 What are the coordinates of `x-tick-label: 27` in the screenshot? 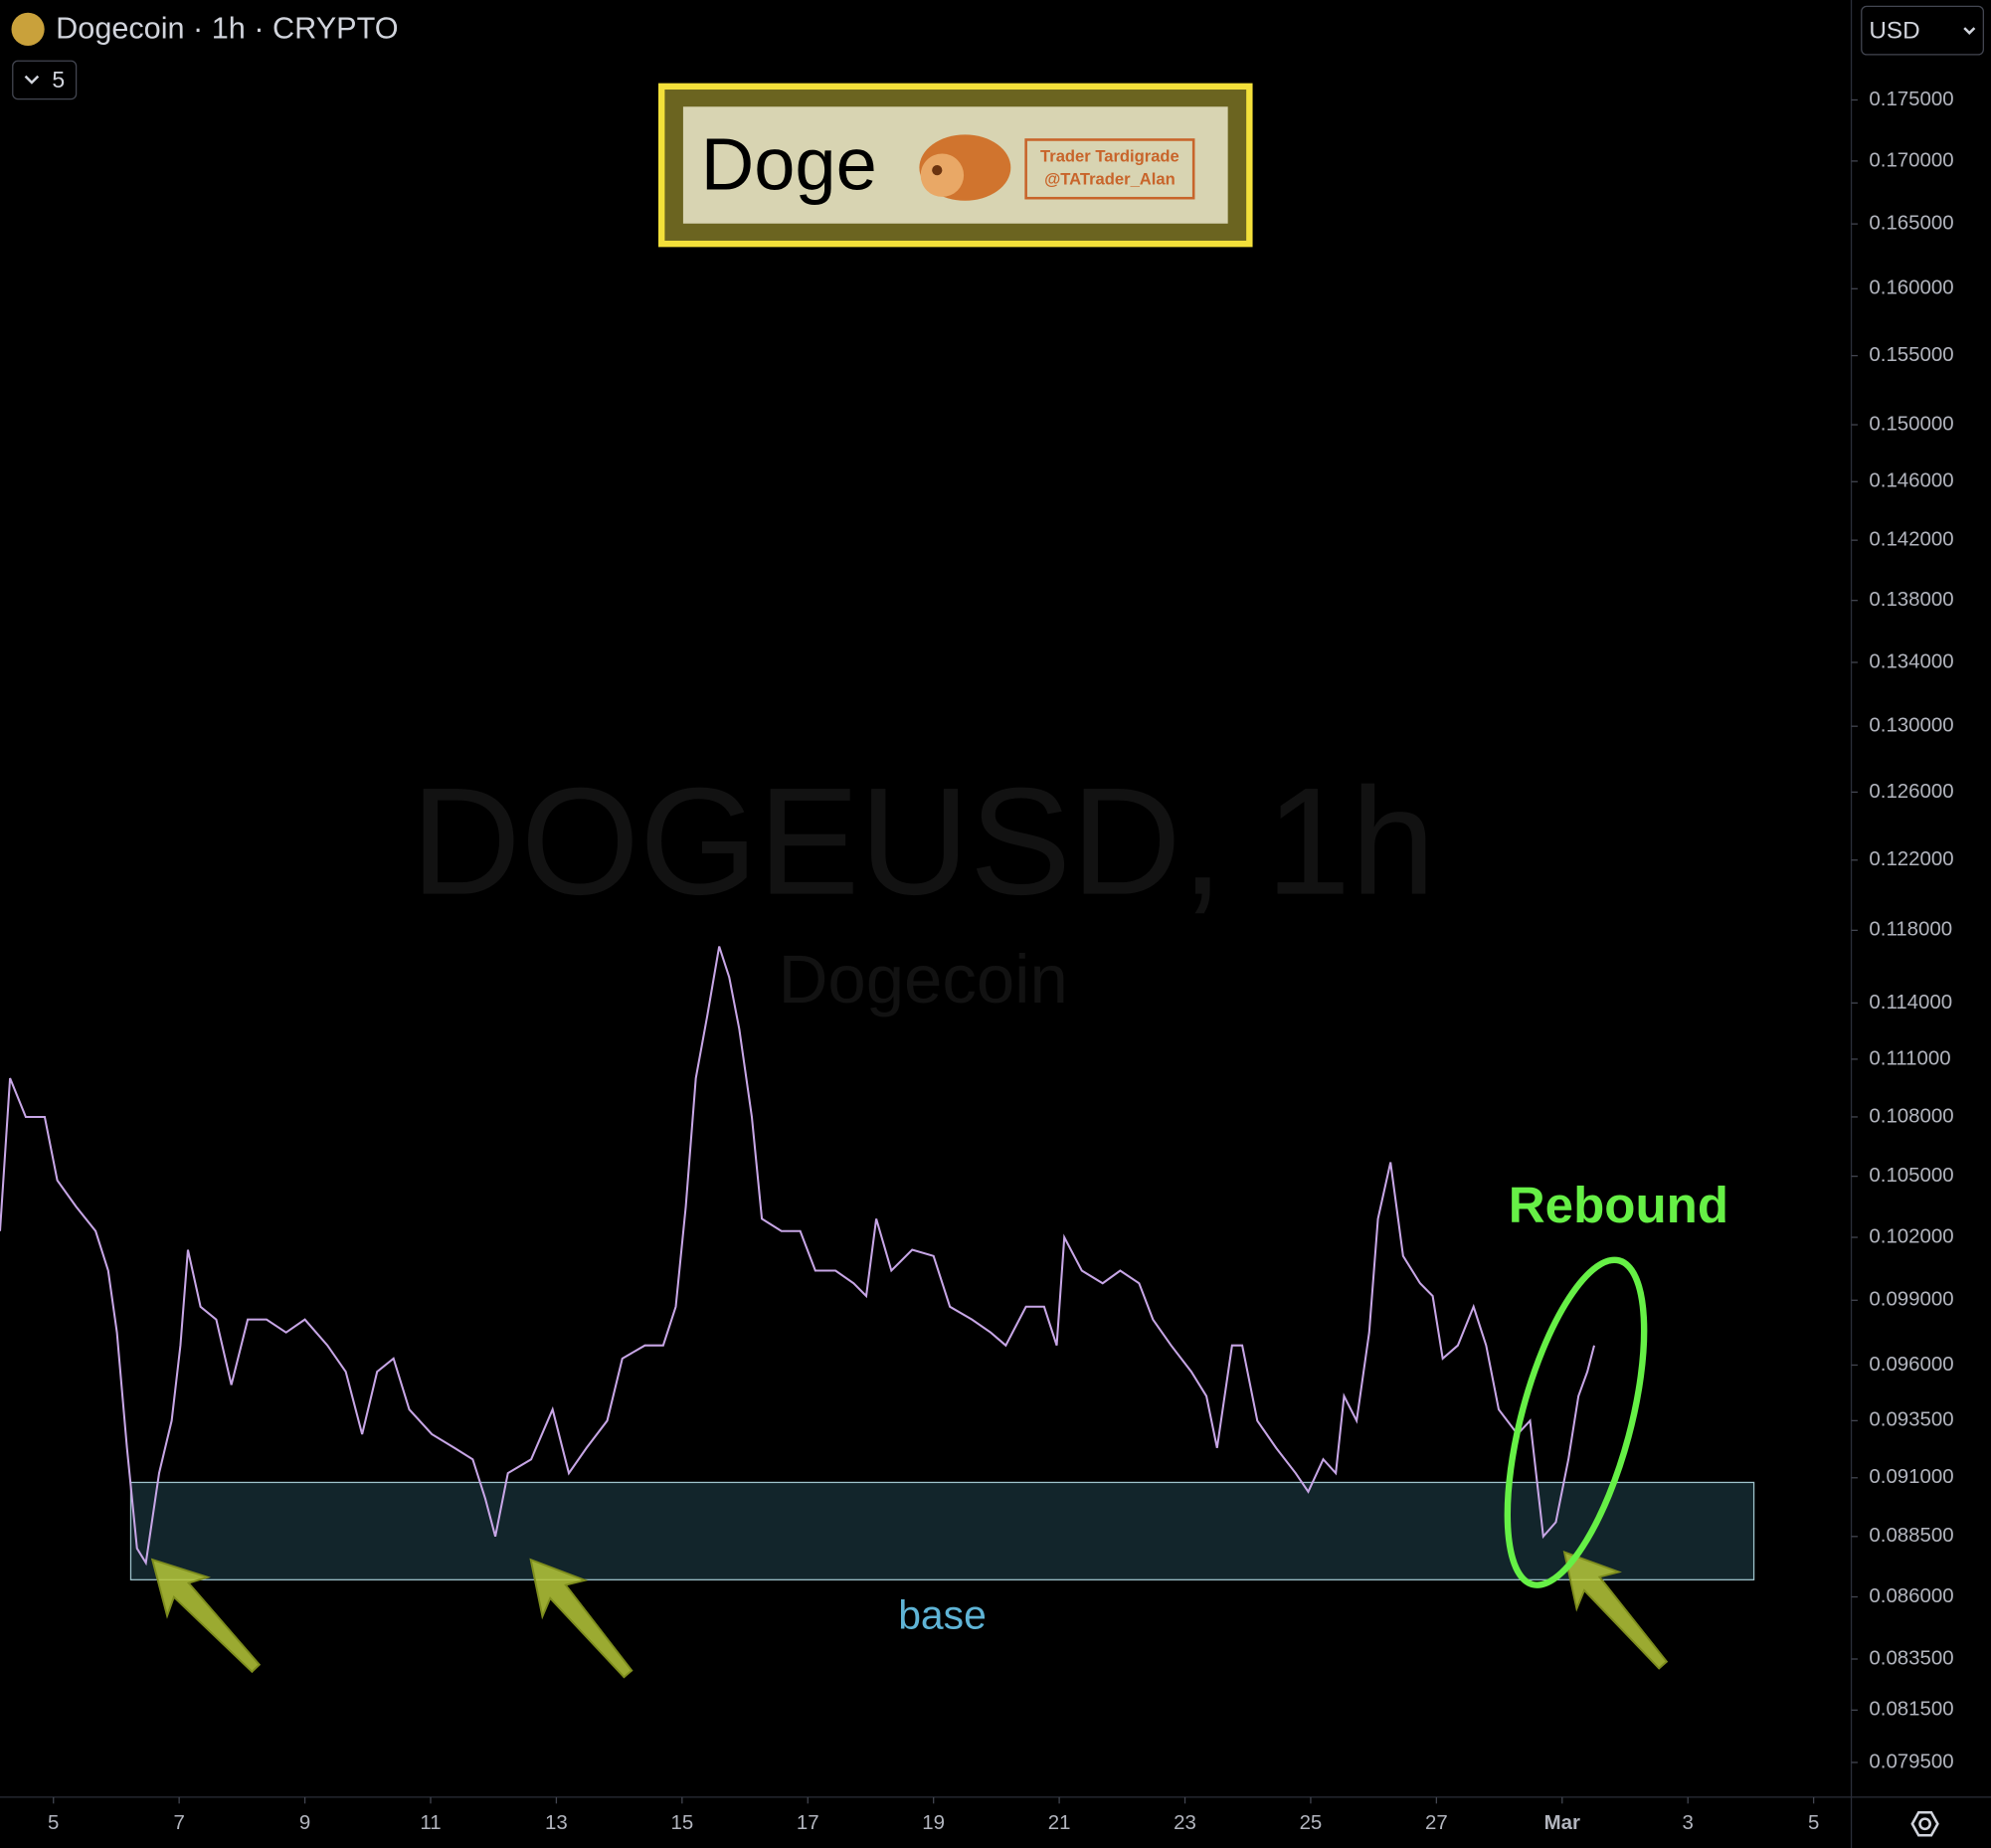 It's located at (1437, 1823).